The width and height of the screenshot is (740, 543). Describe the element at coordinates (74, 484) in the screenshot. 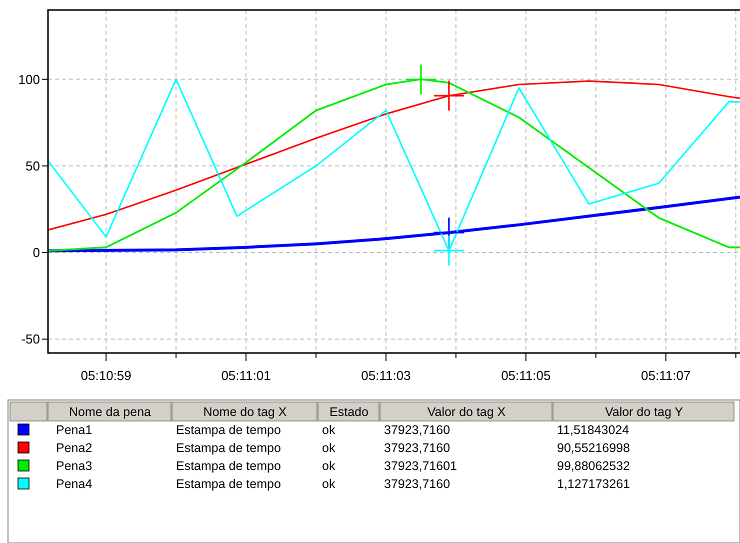

I see `legend-label: Pena4` at that location.